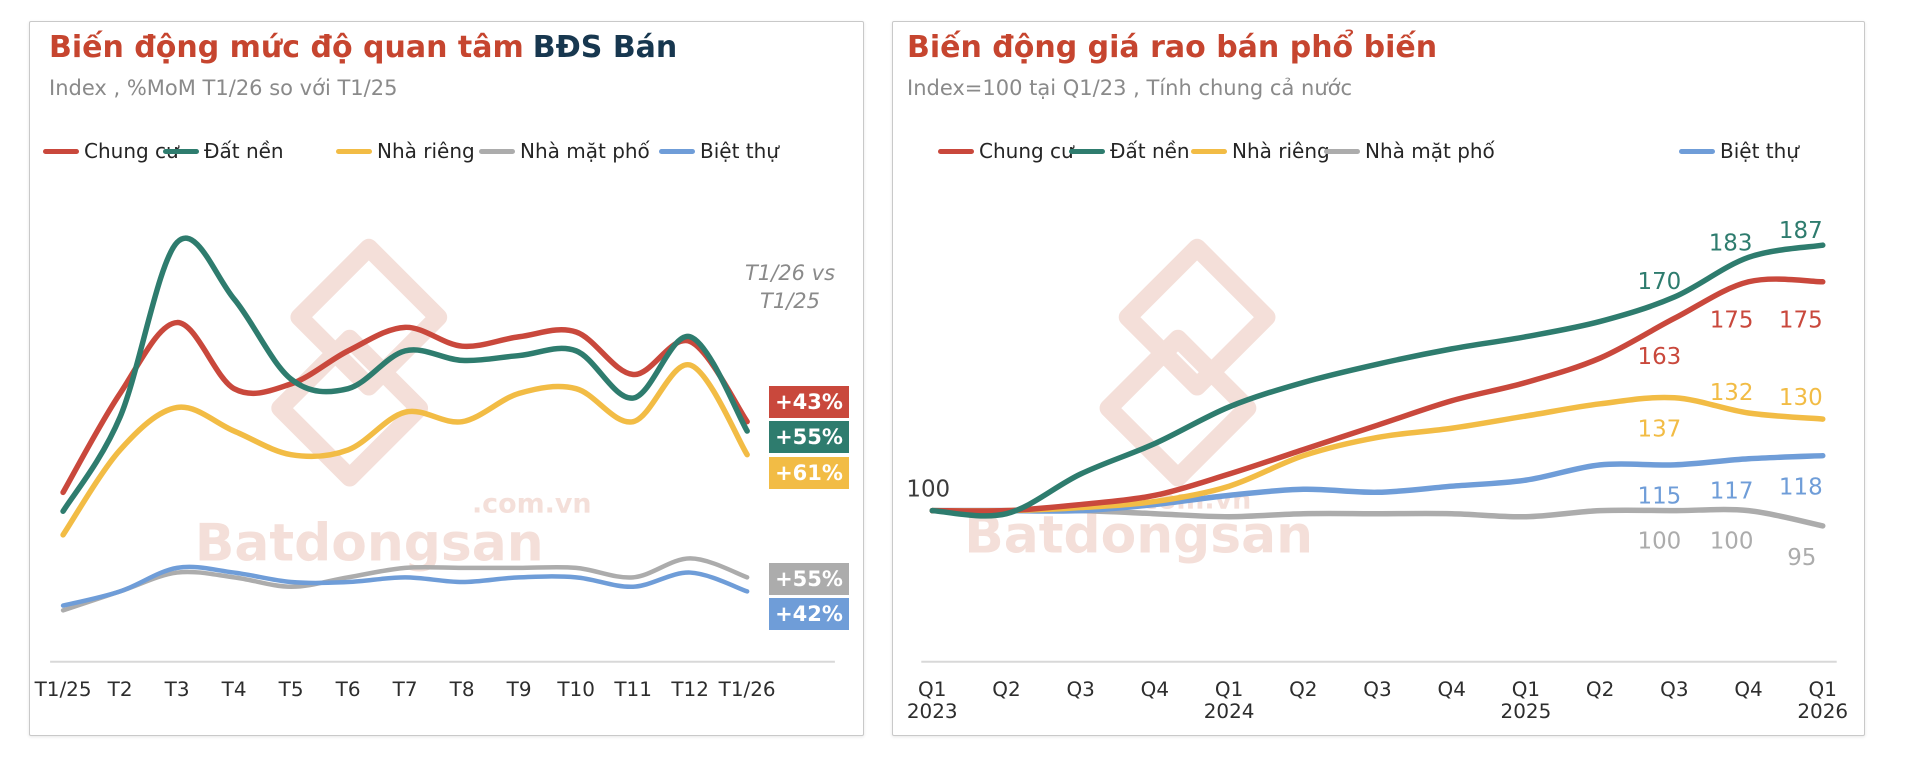 This screenshot has height=768, width=1914. Describe the element at coordinates (809, 402) in the screenshot. I see `yoy-badge-1: +43%` at that location.